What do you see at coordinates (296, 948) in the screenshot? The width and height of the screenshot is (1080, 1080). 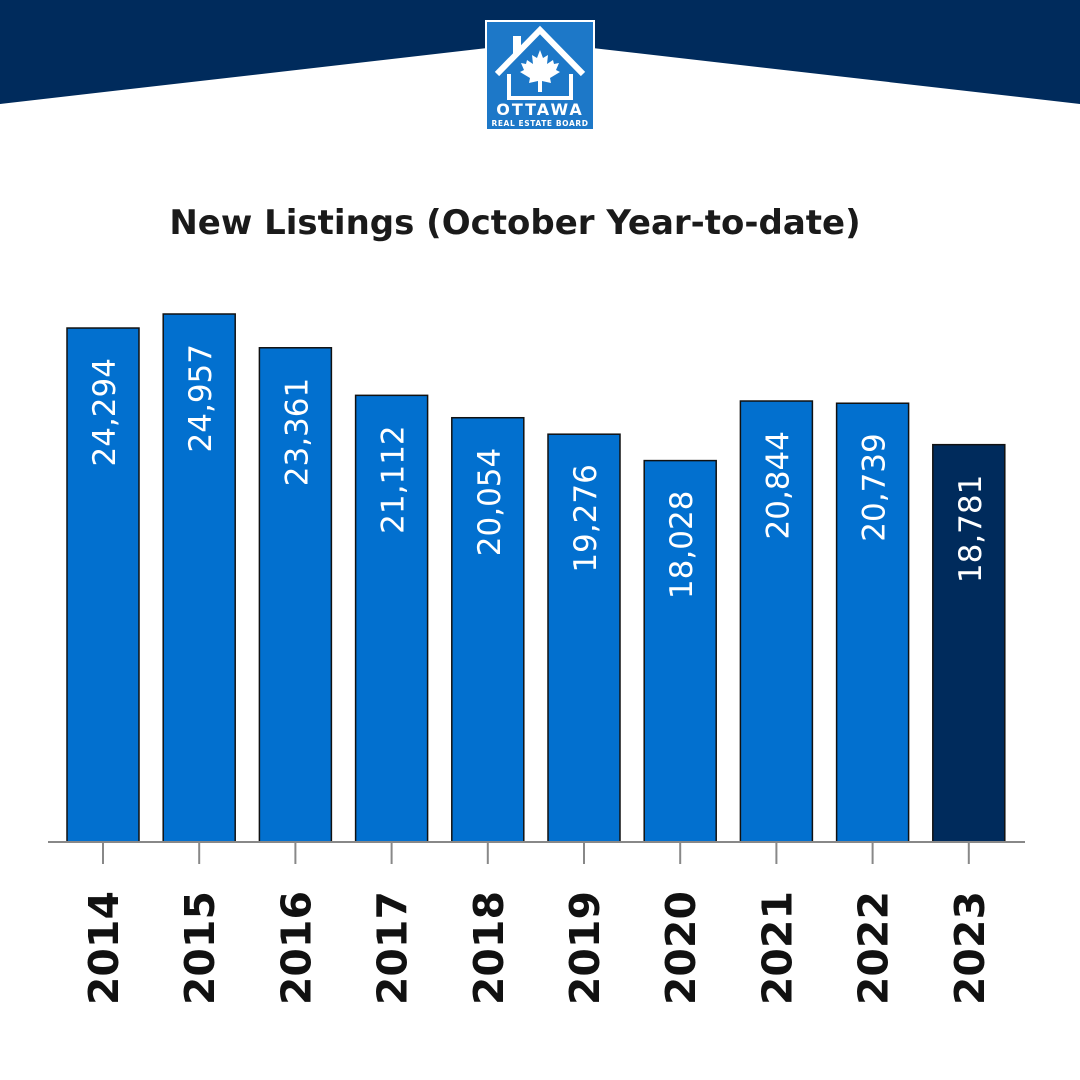 I see `x-tick-label-2016: 2016` at bounding box center [296, 948].